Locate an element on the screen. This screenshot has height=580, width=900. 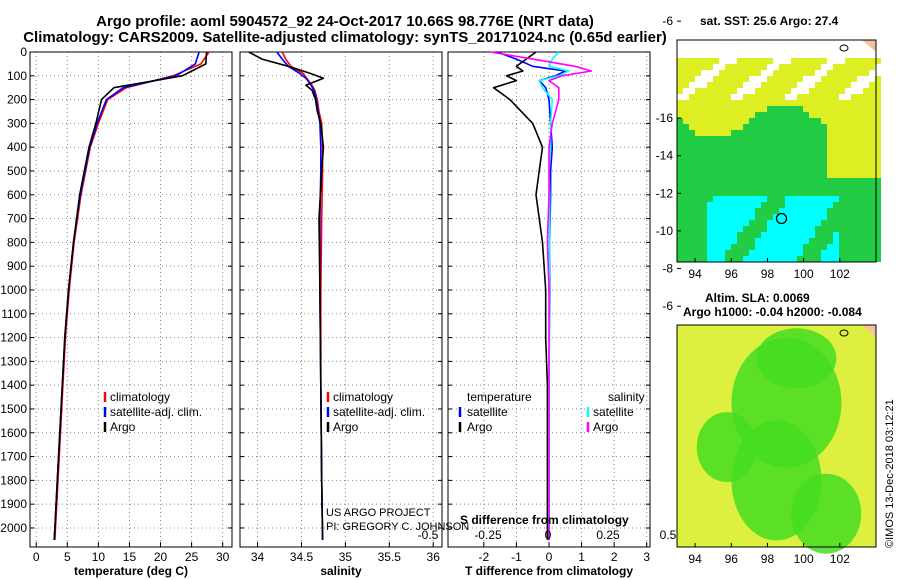
secondary-x-tick-label: -0.5 is located at coordinates (428, 535).